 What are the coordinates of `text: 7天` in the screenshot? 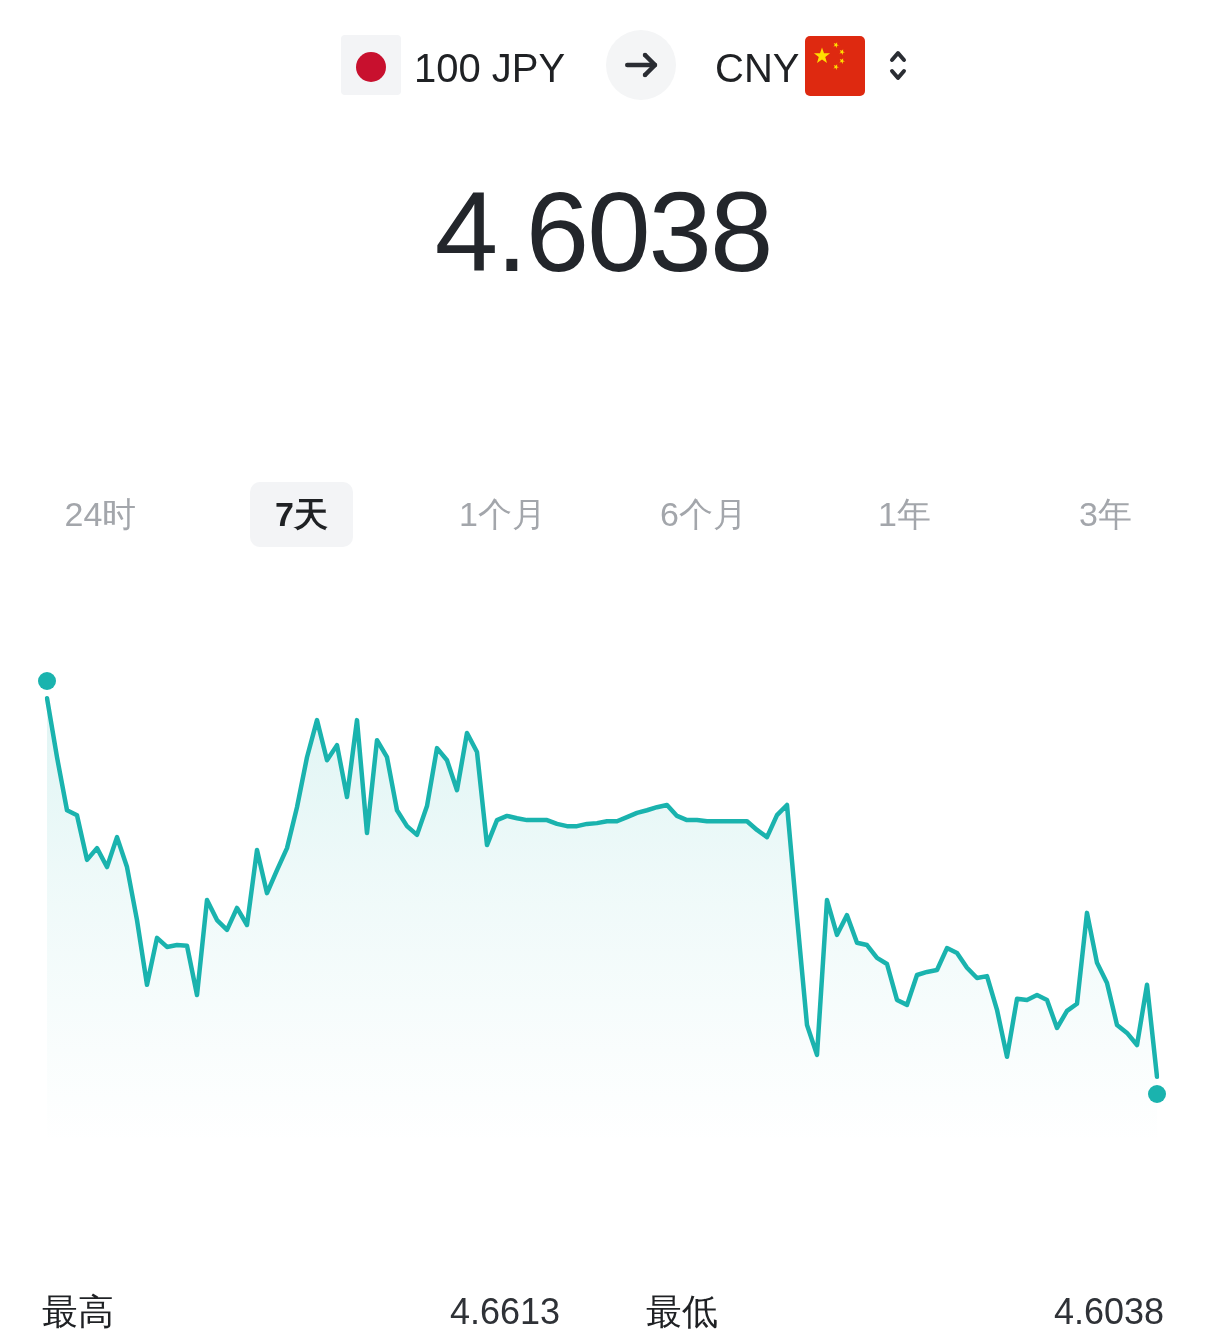 It's located at (301, 514).